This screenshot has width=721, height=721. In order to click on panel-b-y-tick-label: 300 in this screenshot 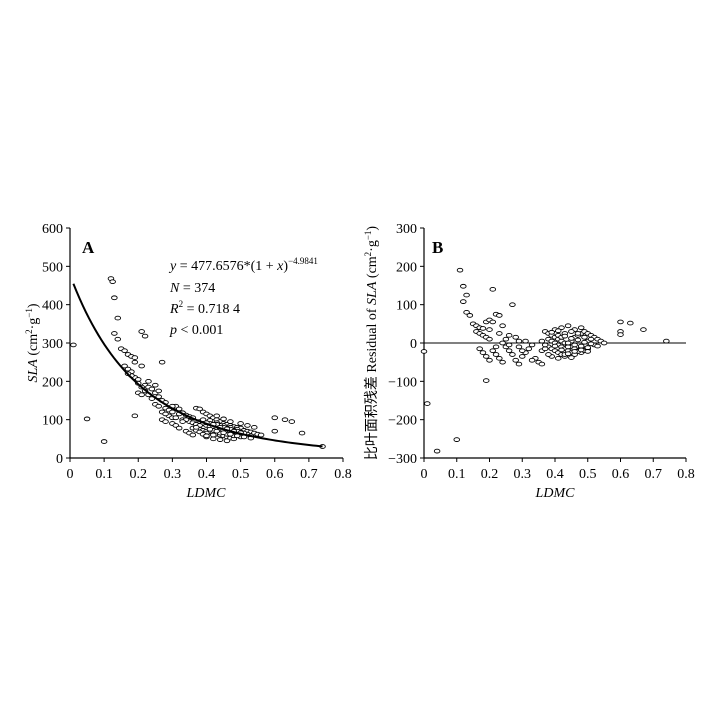, I will do `click(406, 229)`.